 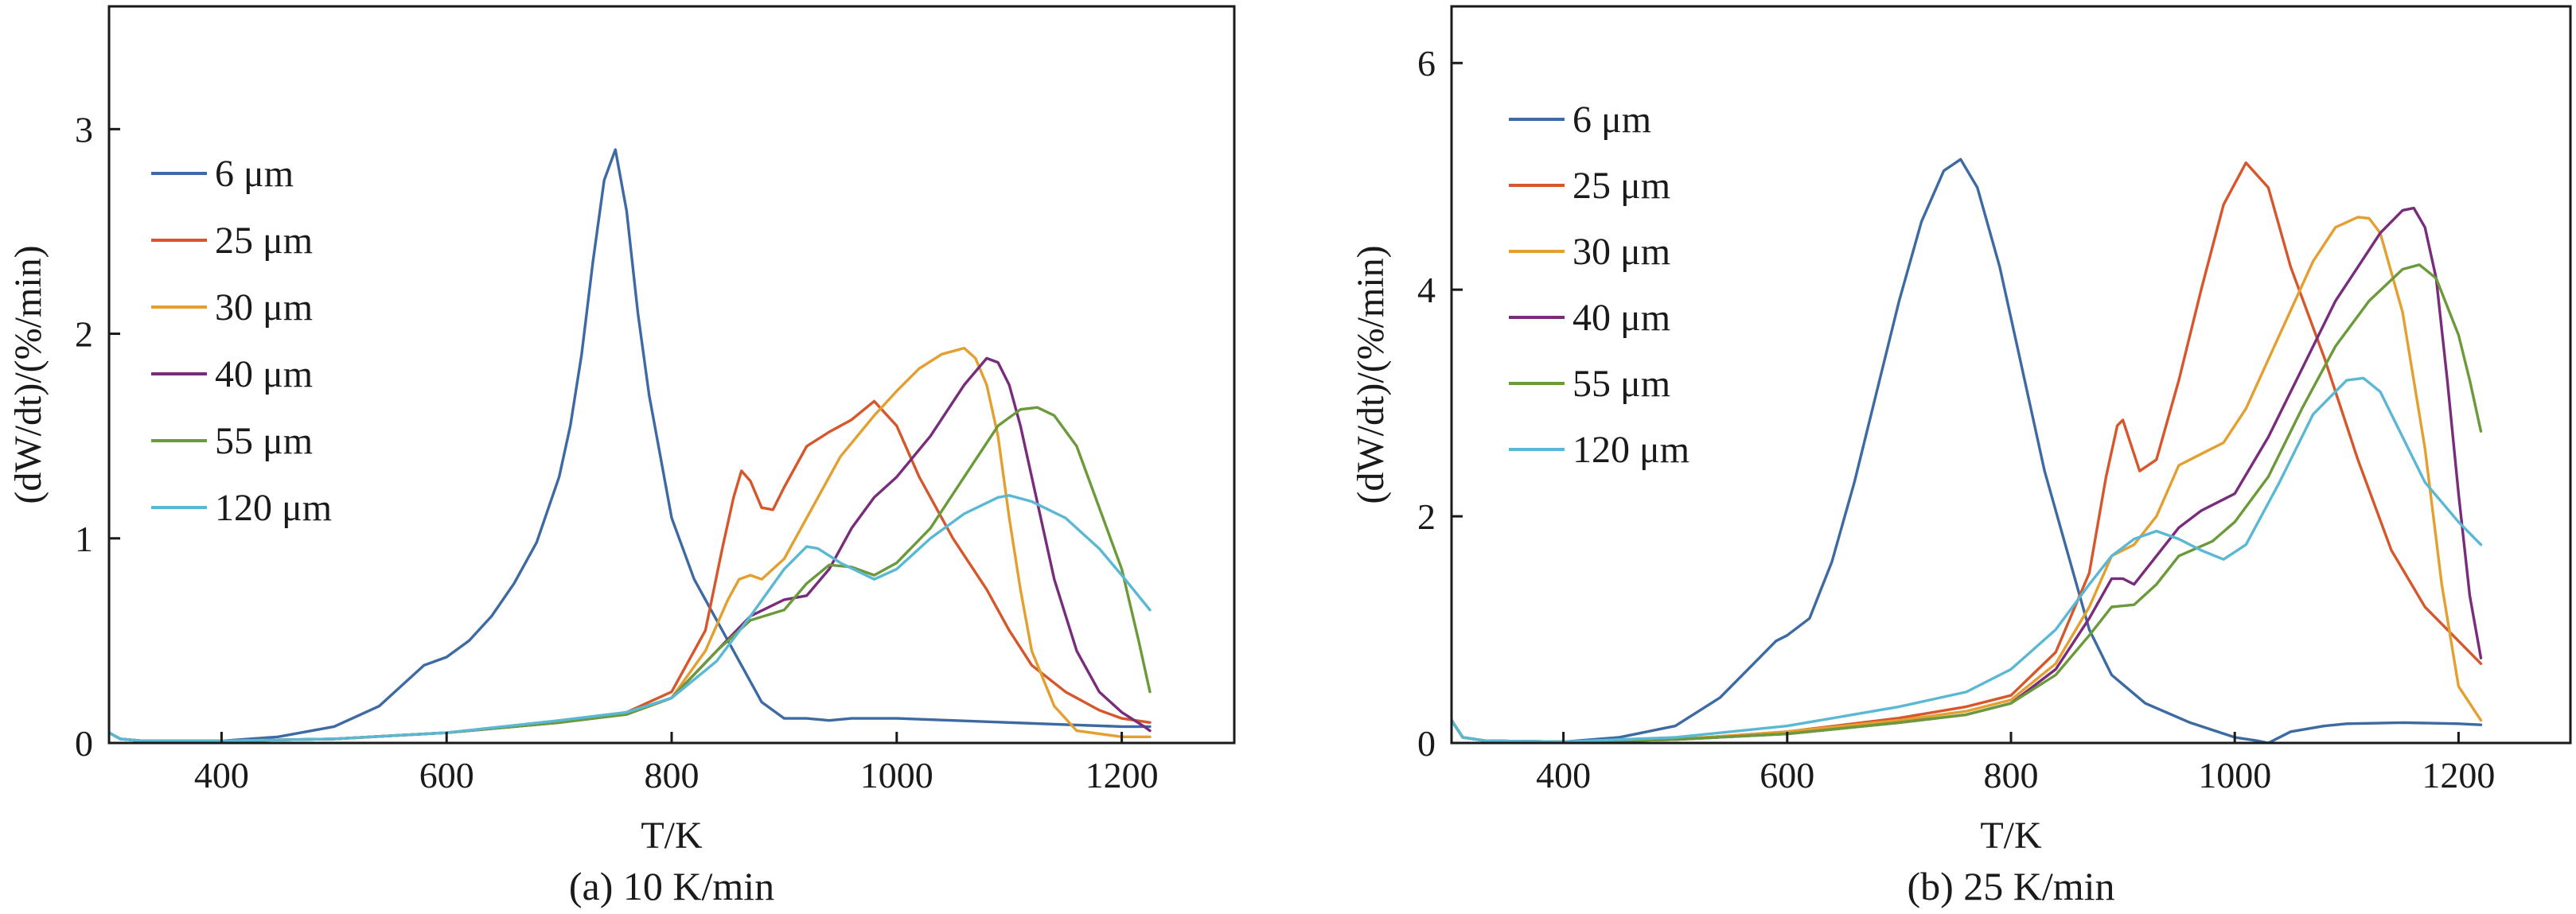 I want to click on y-tick-label: 4, so click(x=1426, y=290).